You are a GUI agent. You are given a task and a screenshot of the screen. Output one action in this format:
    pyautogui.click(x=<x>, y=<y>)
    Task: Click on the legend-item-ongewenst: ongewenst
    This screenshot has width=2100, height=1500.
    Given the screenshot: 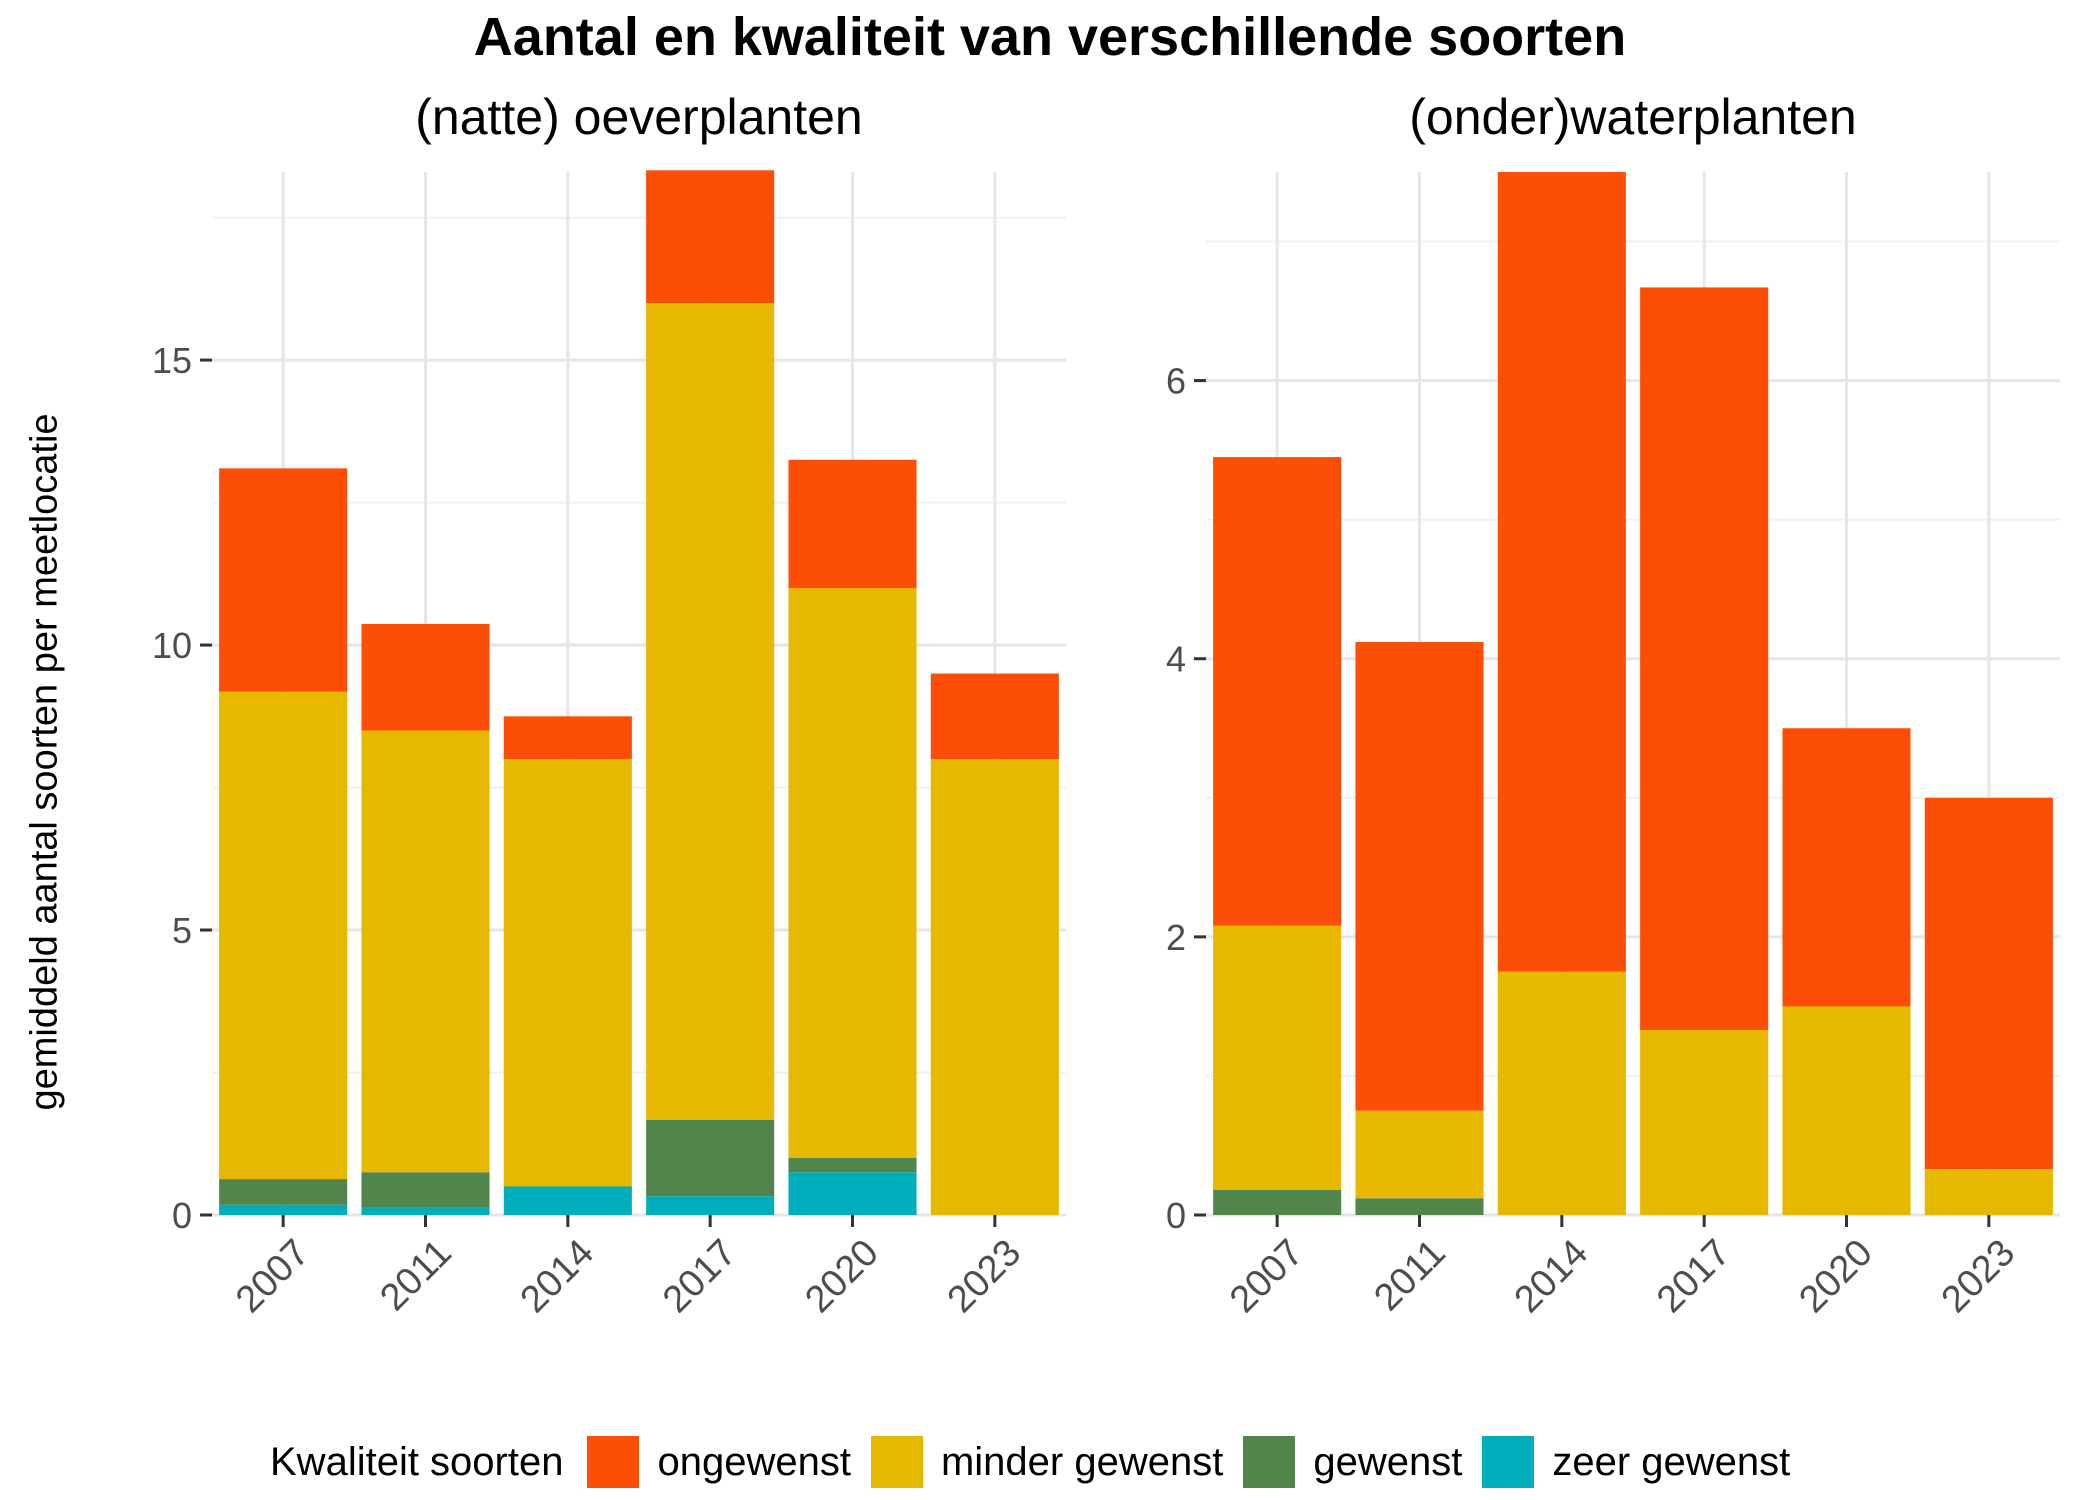 What is the action you would take?
    pyautogui.click(x=719, y=1462)
    